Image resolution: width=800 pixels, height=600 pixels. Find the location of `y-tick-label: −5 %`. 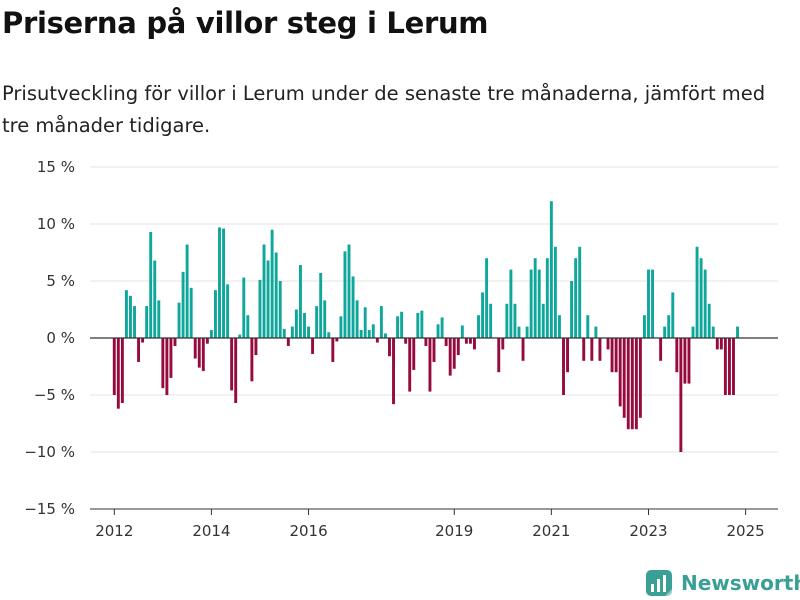

y-tick-label: −5 % is located at coordinates (54, 395).